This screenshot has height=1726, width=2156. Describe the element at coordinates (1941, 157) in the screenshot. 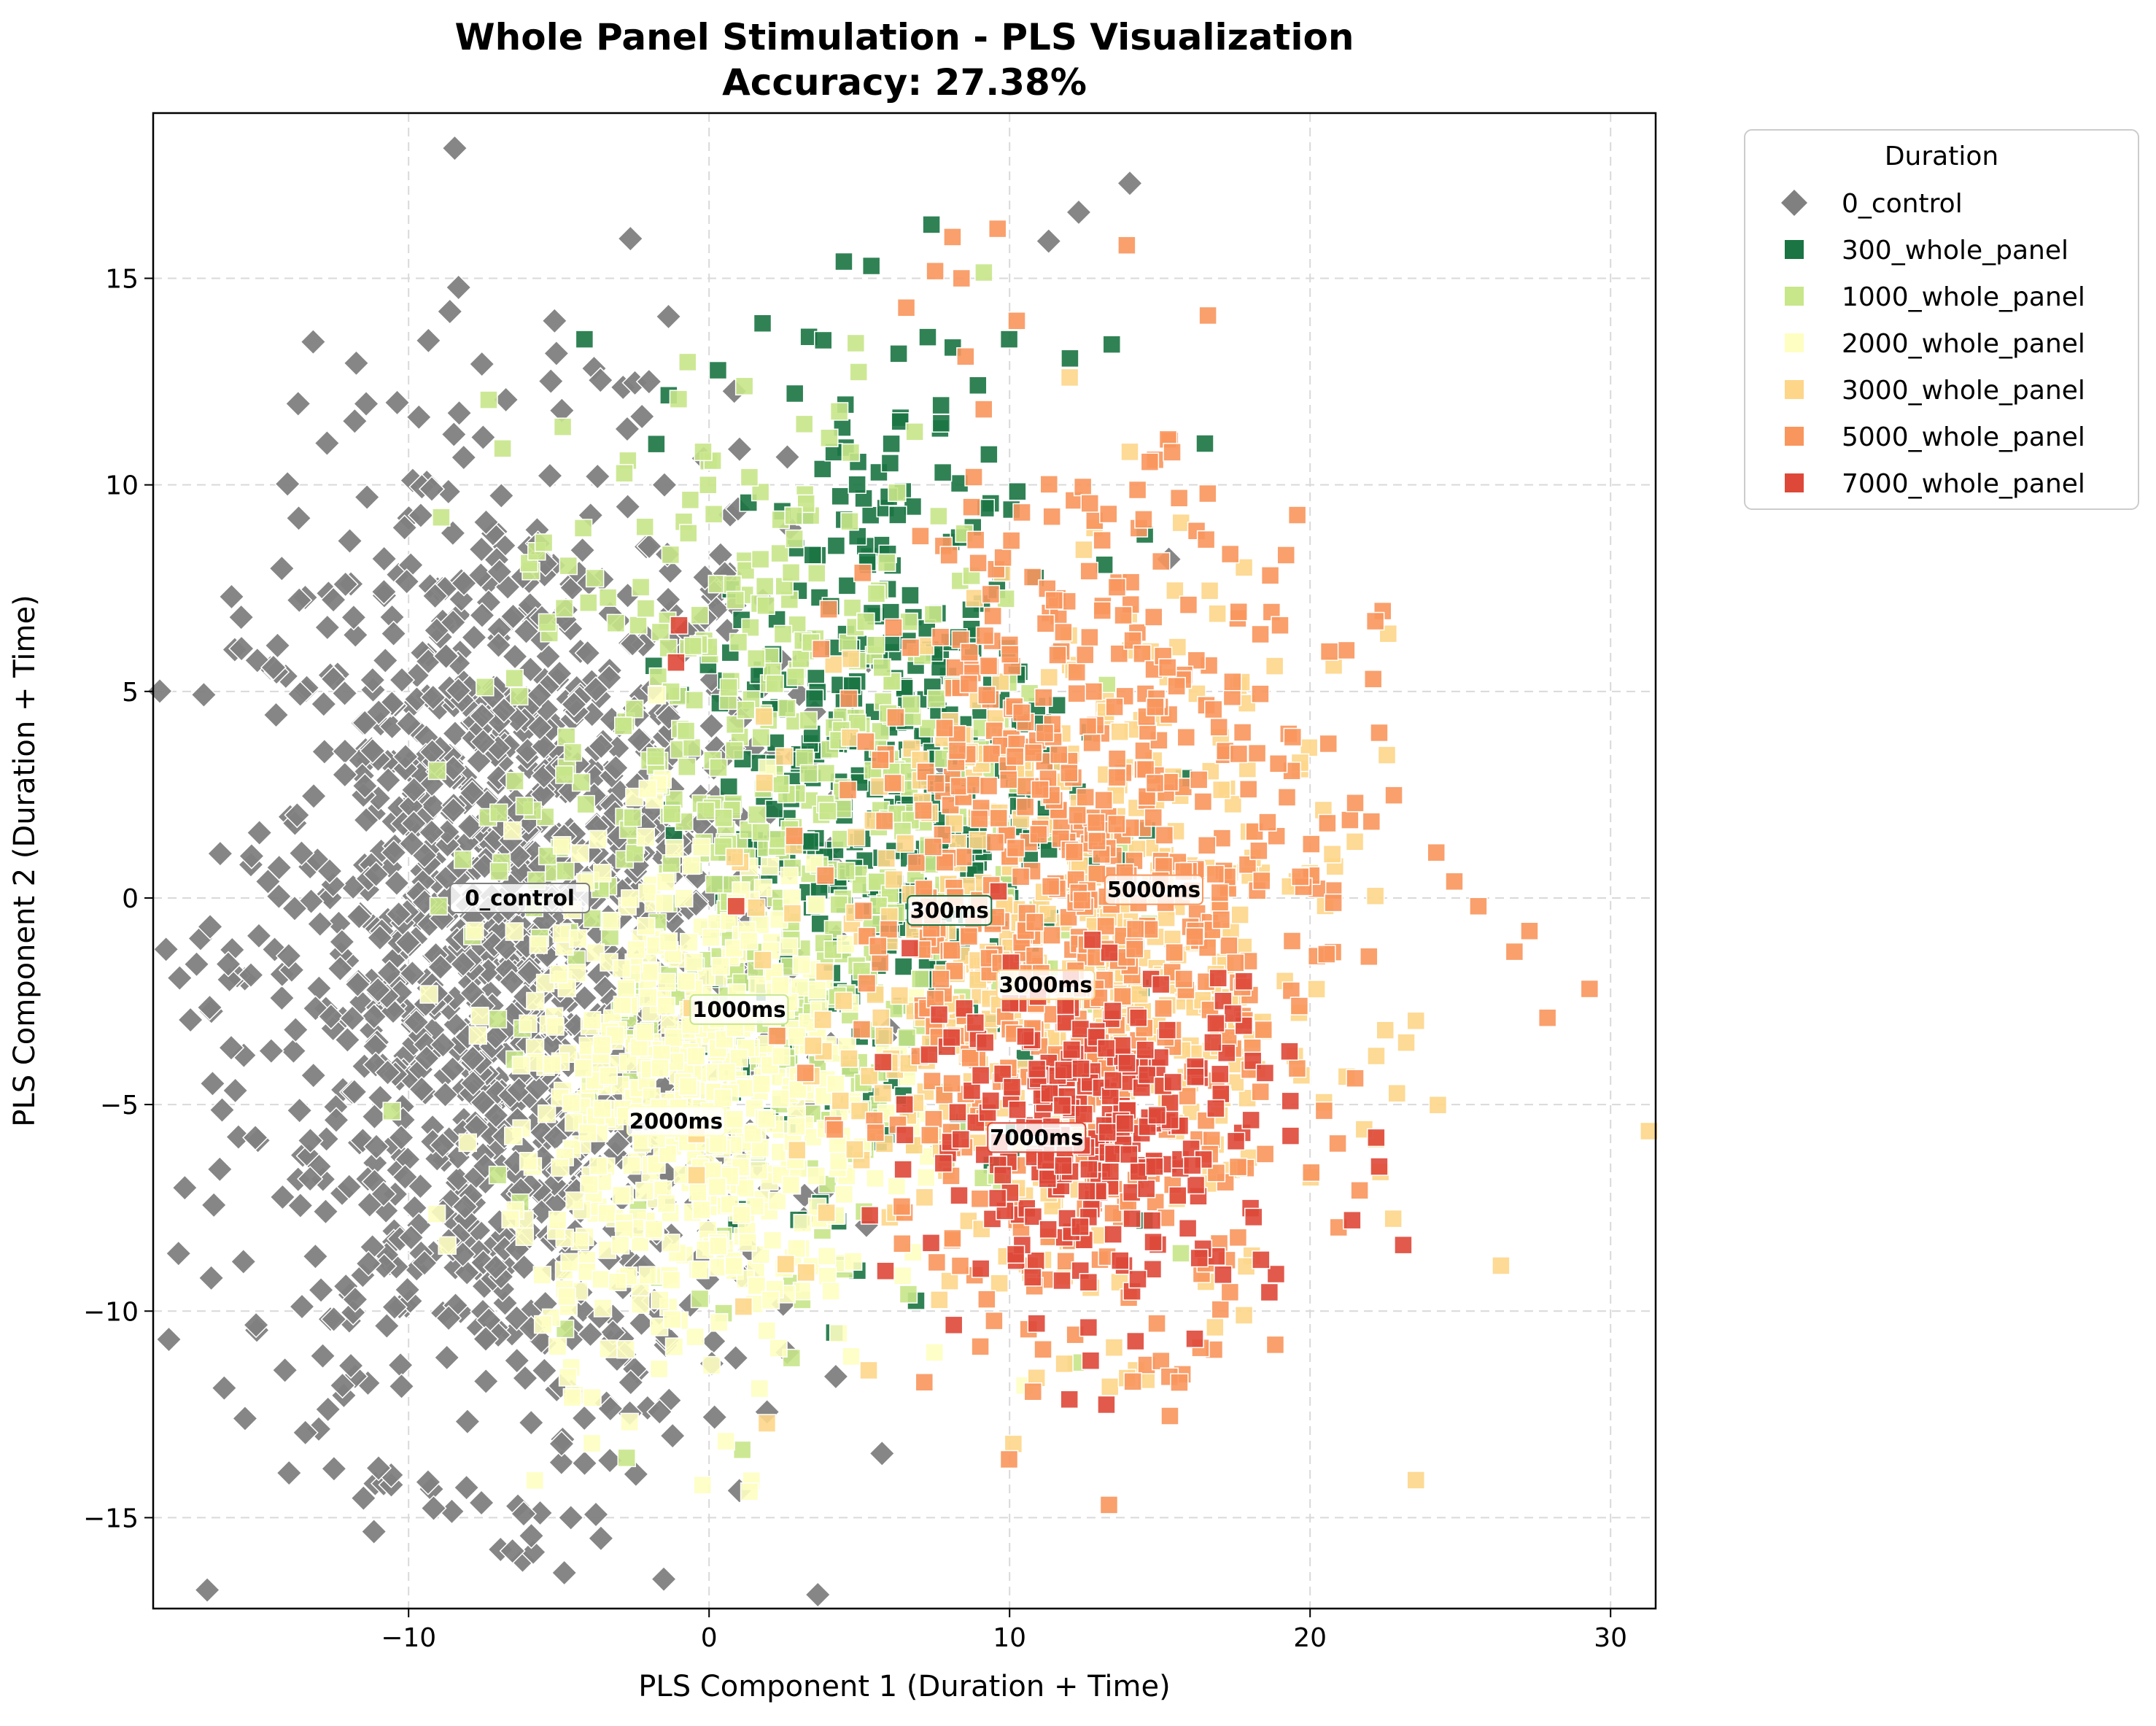

I see `legend-title: Duration` at that location.